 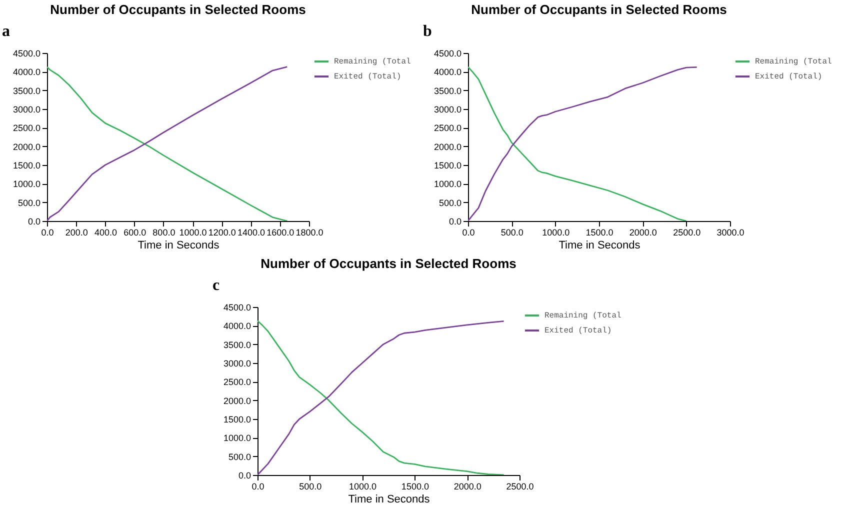 What do you see at coordinates (105, 233) in the screenshot?
I see `x-tick-label: 400.0` at bounding box center [105, 233].